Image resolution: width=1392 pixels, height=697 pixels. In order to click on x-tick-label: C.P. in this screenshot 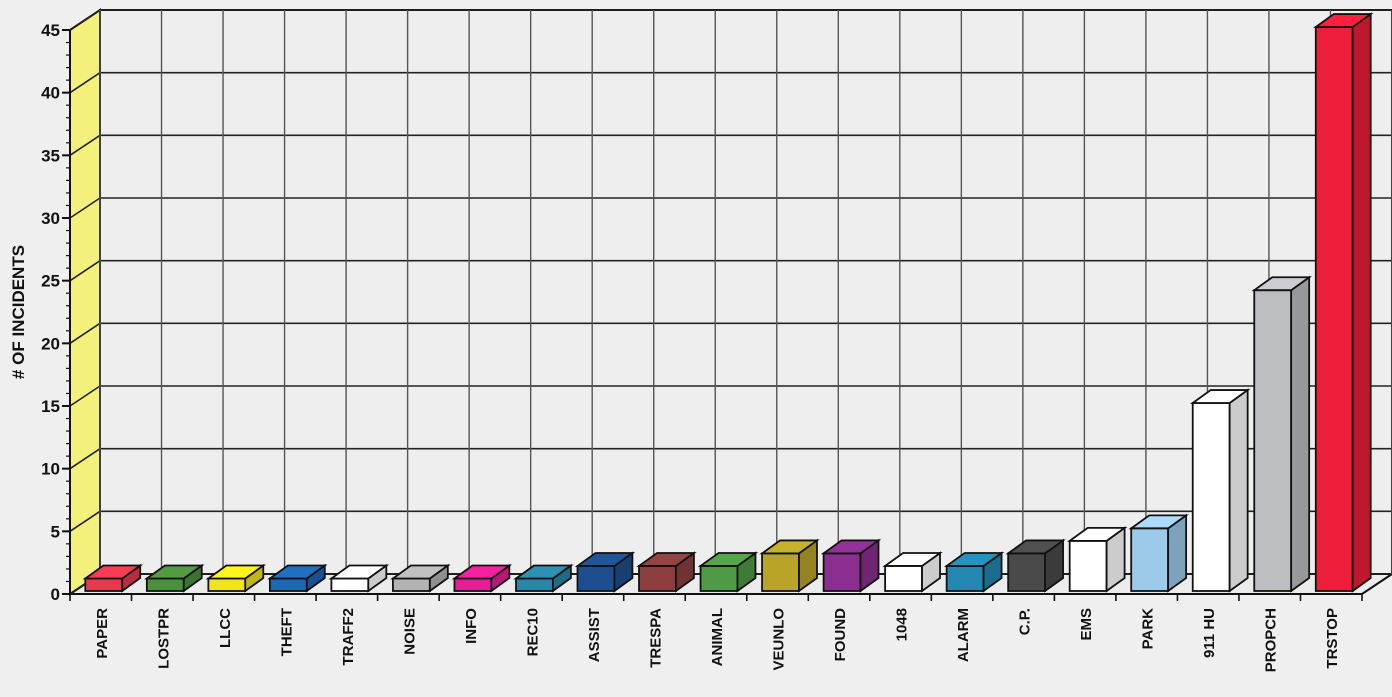, I will do `click(1025, 621)`.